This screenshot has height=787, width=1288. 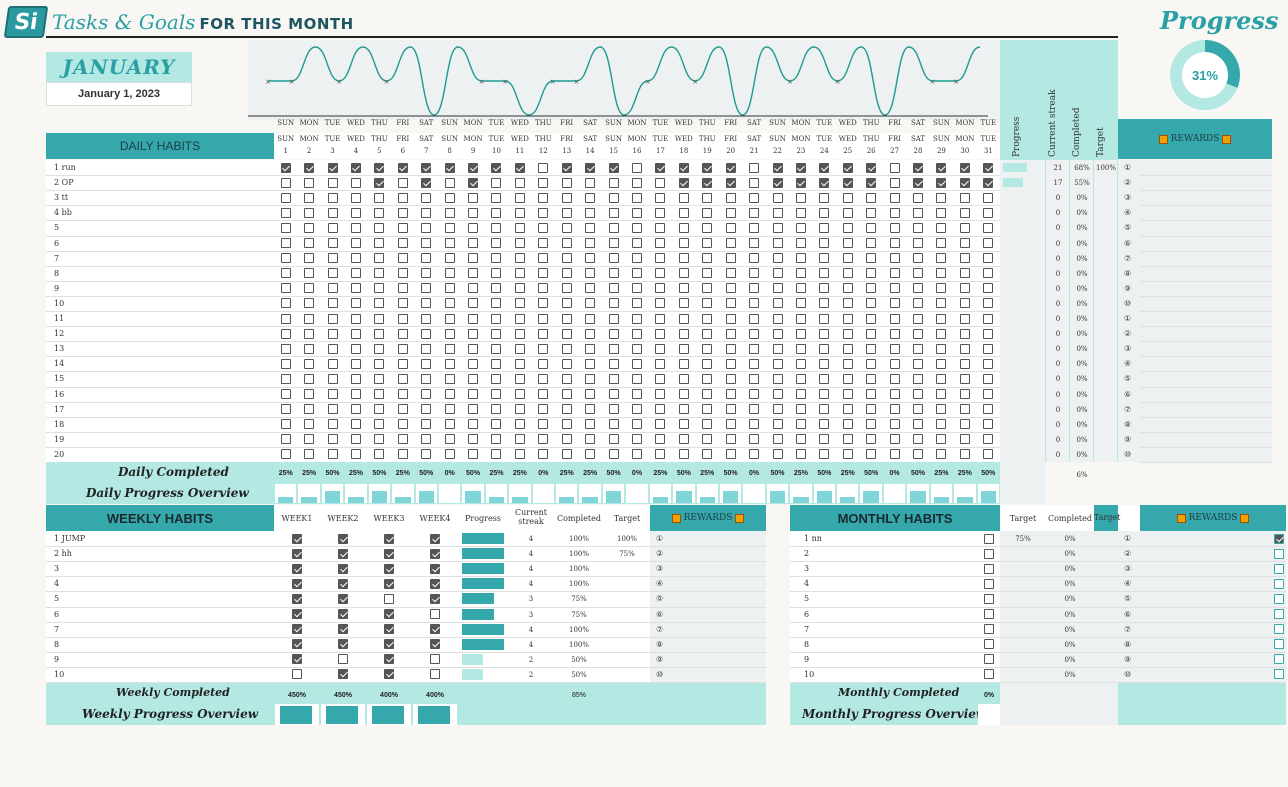 I want to click on weekly-habit-name: 8, so click(x=57, y=644).